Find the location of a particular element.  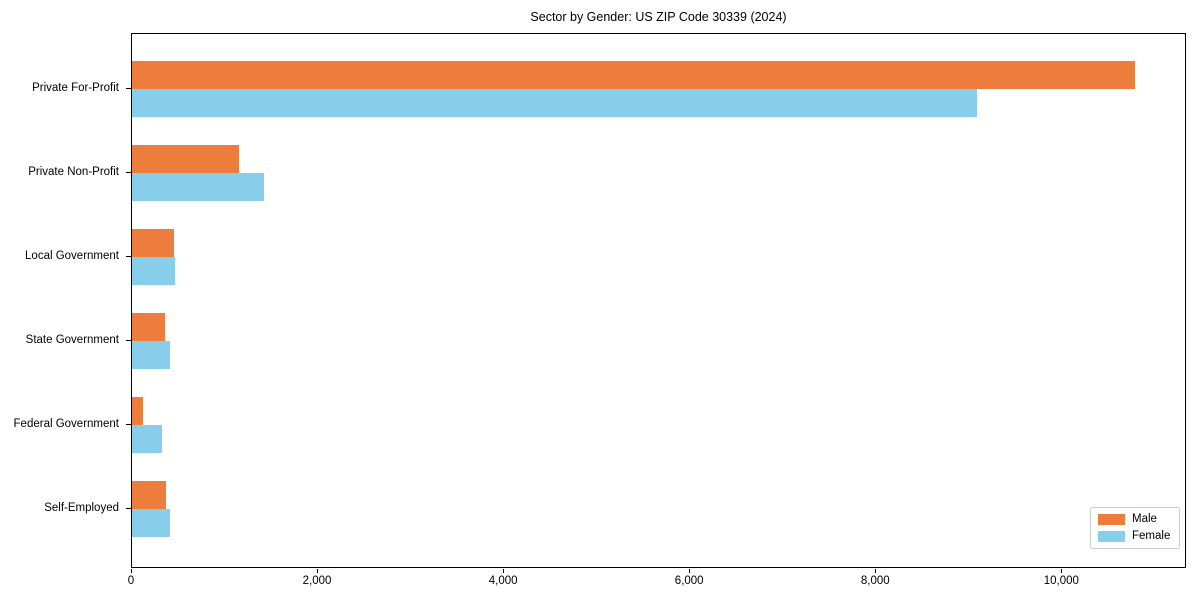

legend: Male Female is located at coordinates (1135, 528).